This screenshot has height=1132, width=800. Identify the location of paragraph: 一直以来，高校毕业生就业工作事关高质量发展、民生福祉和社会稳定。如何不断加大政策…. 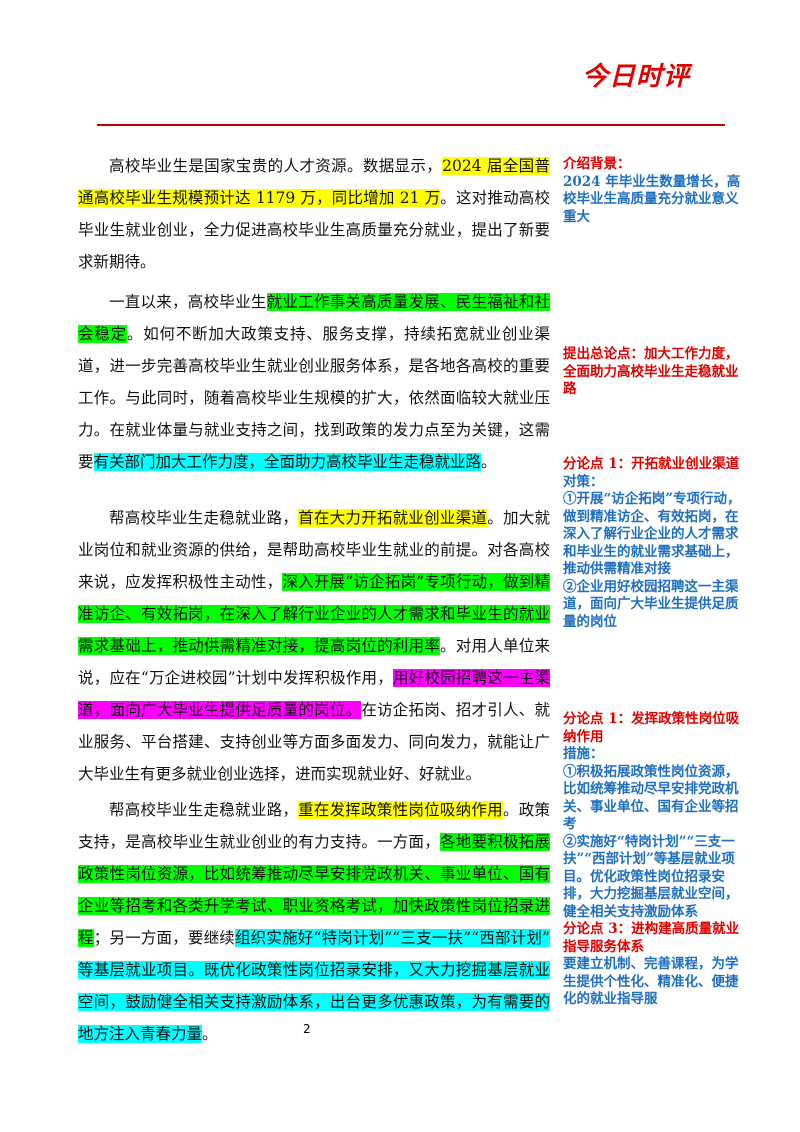
(314, 382).